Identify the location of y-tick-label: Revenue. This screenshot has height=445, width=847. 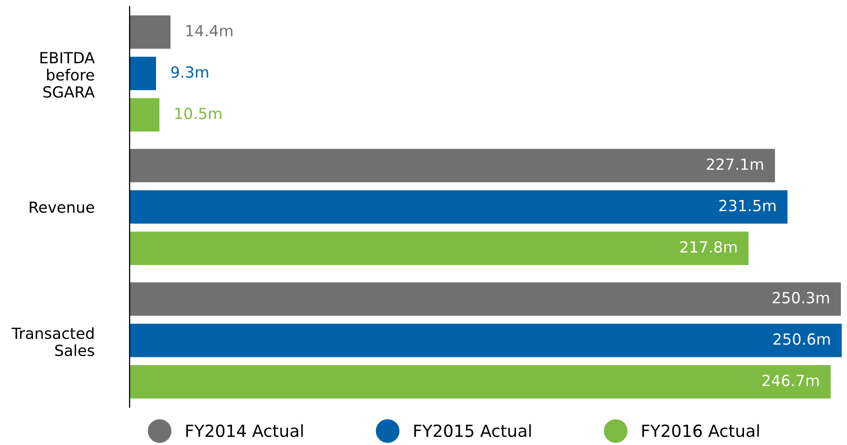
(62, 207).